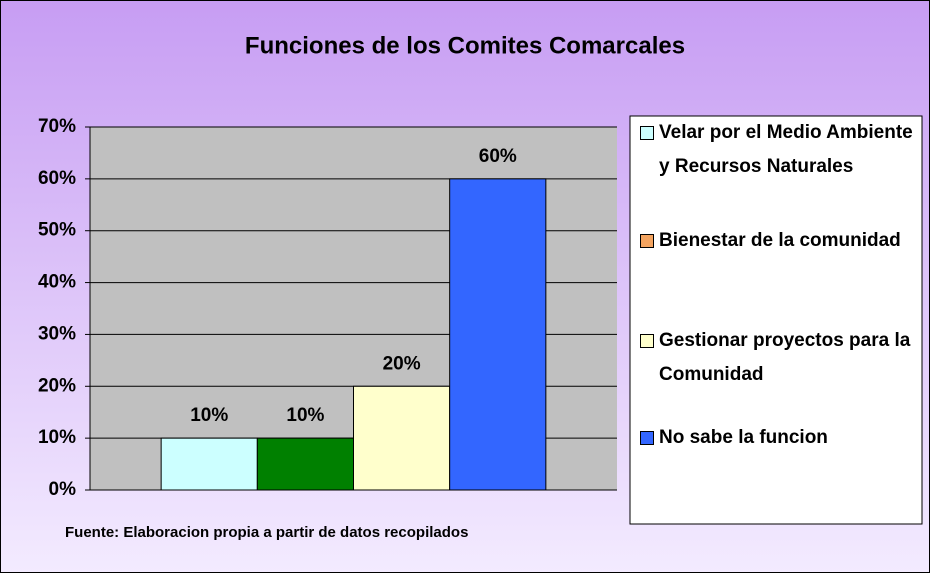 This screenshot has width=930, height=573. I want to click on legend-label: Bienestar de la comunidad, so click(780, 240).